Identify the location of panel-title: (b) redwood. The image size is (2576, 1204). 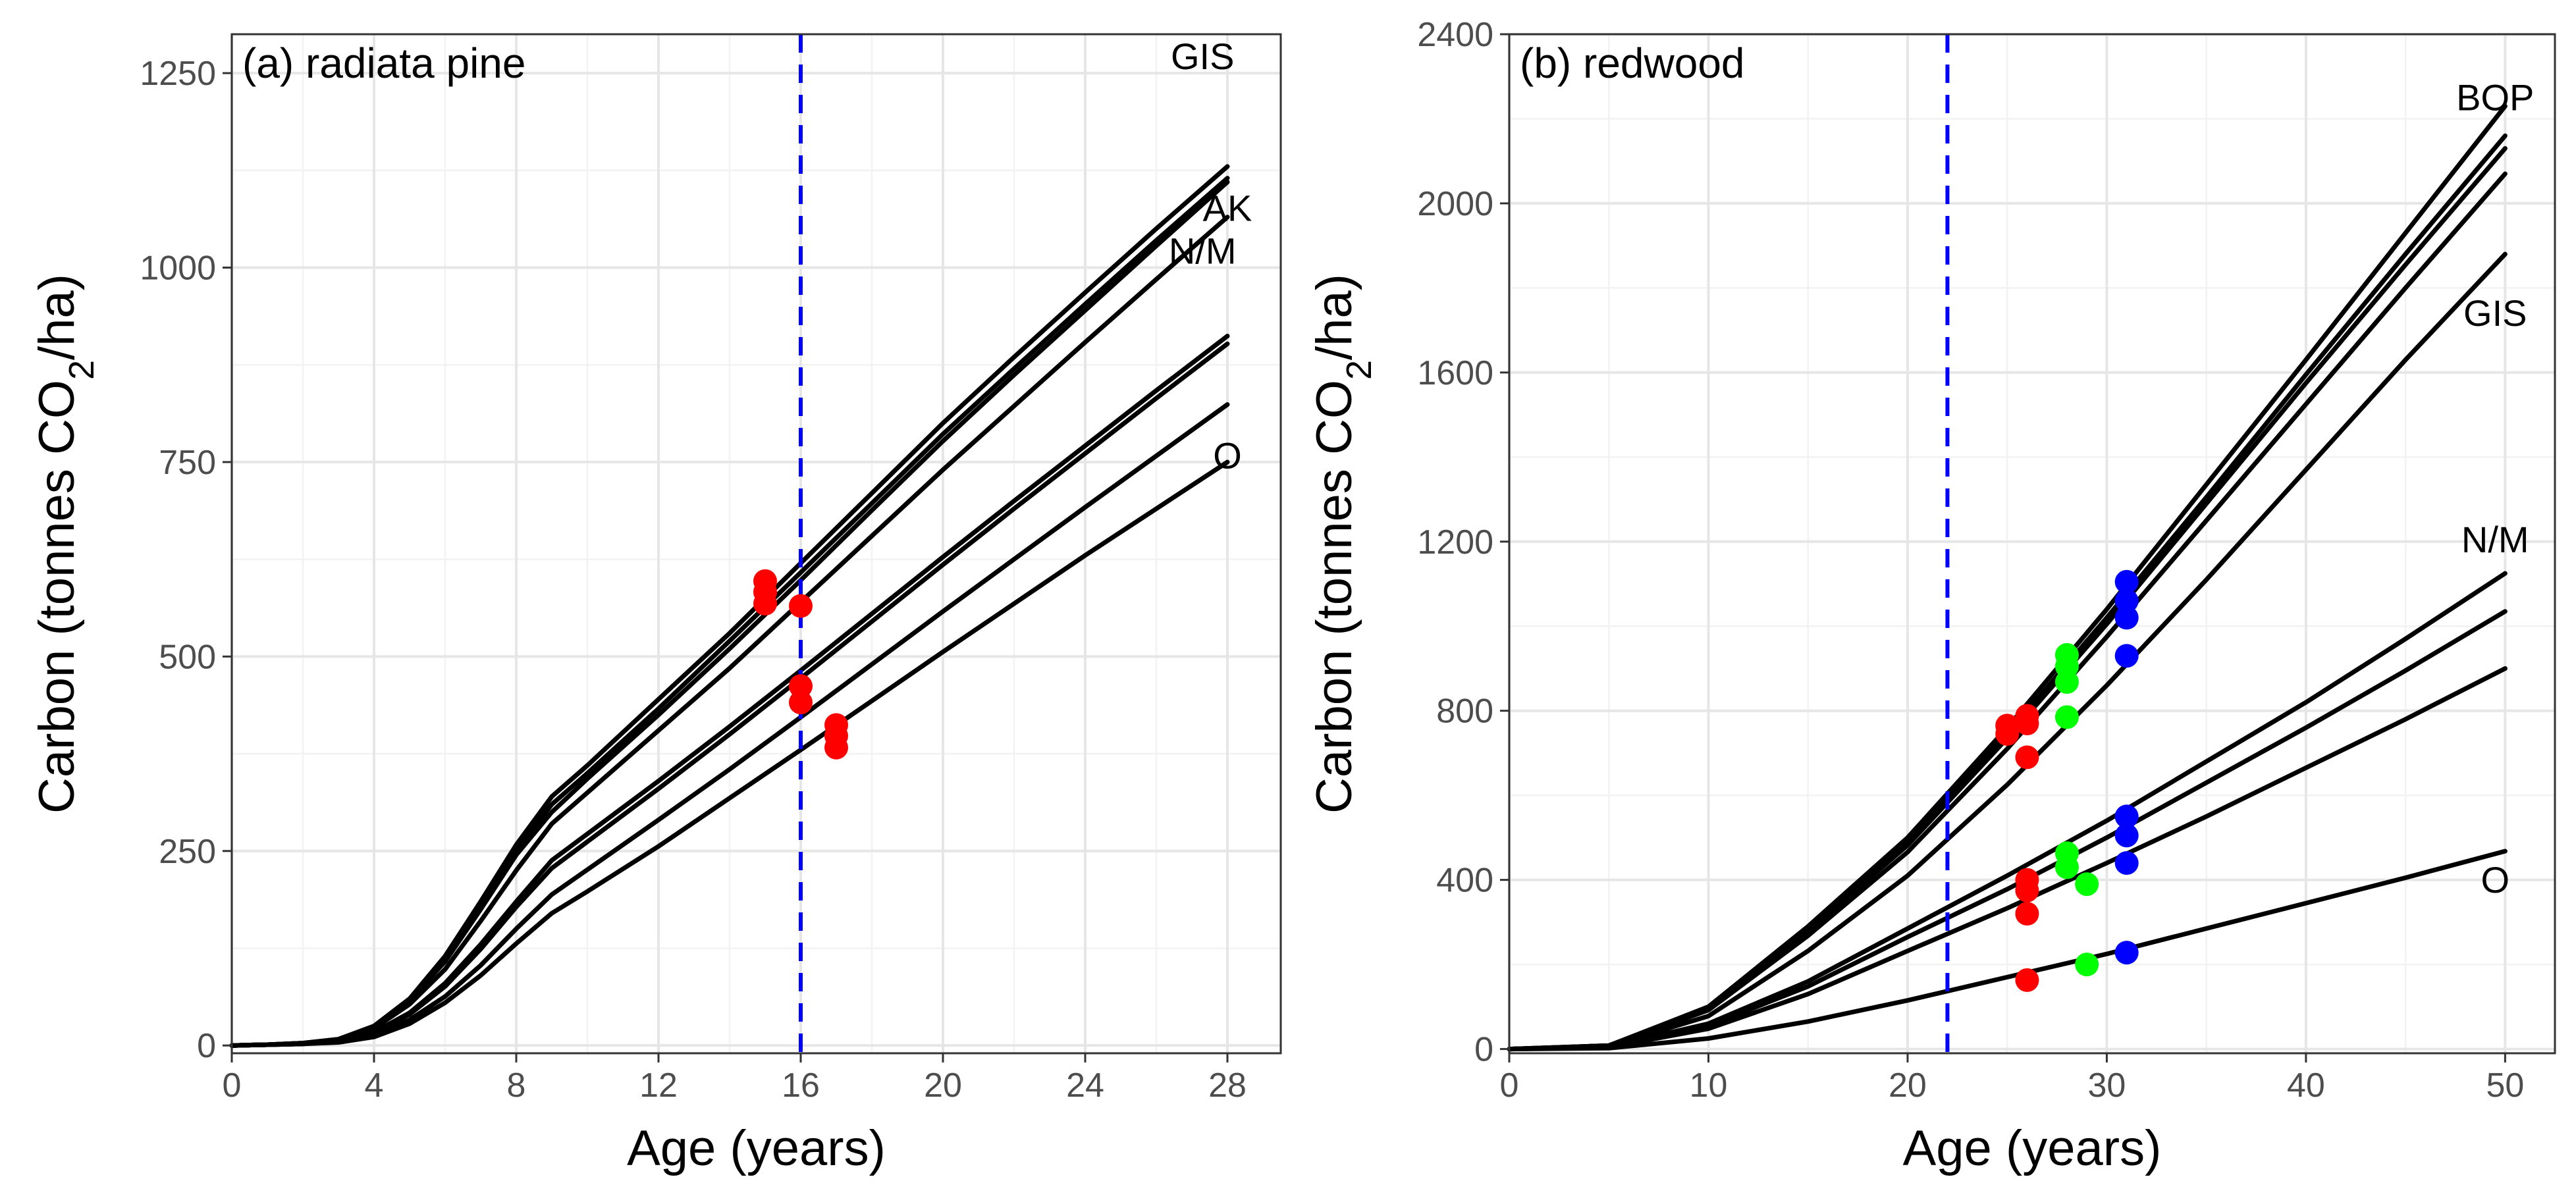
(1632, 63).